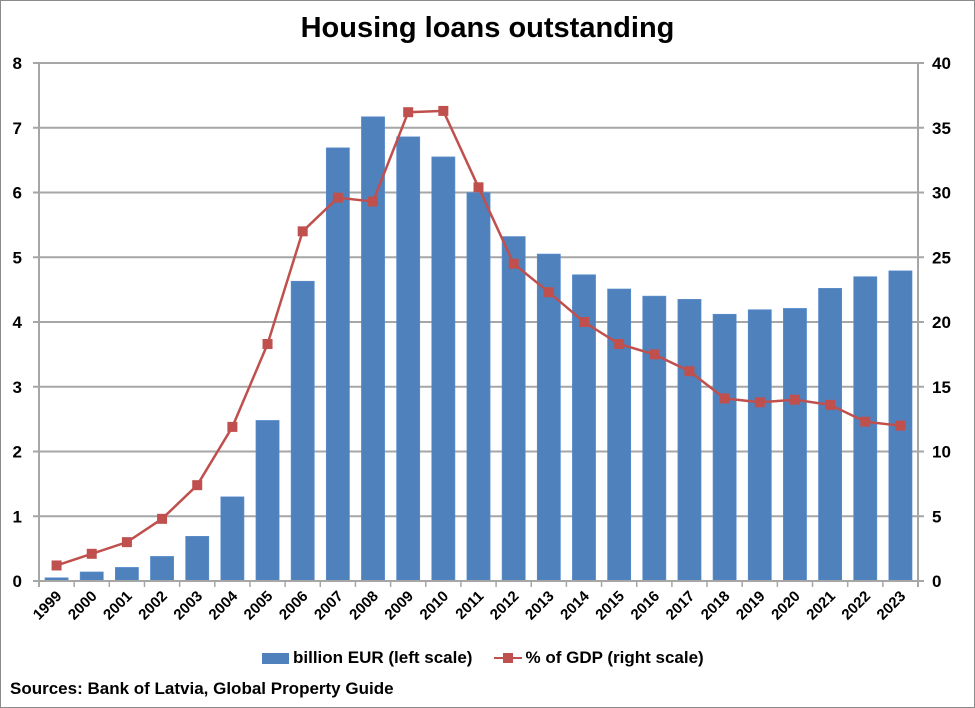 This screenshot has width=975, height=708. What do you see at coordinates (941, 387) in the screenshot?
I see `right-tick-label: 15` at bounding box center [941, 387].